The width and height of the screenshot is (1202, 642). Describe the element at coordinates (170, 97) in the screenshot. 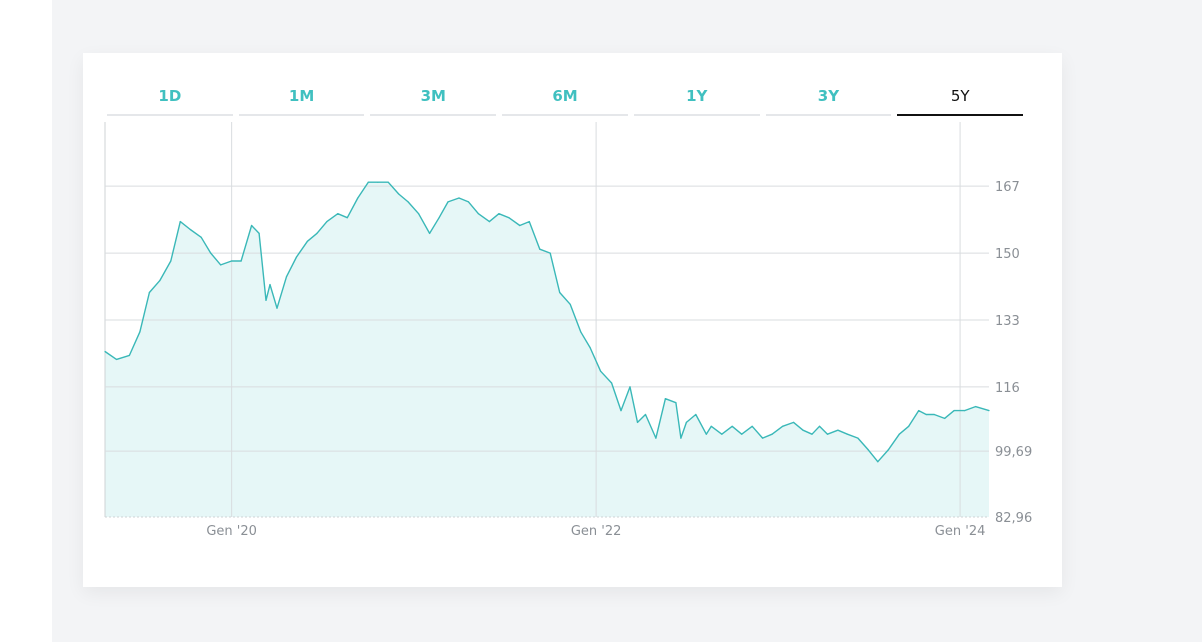

I see `tab-1d: 1D` at that location.